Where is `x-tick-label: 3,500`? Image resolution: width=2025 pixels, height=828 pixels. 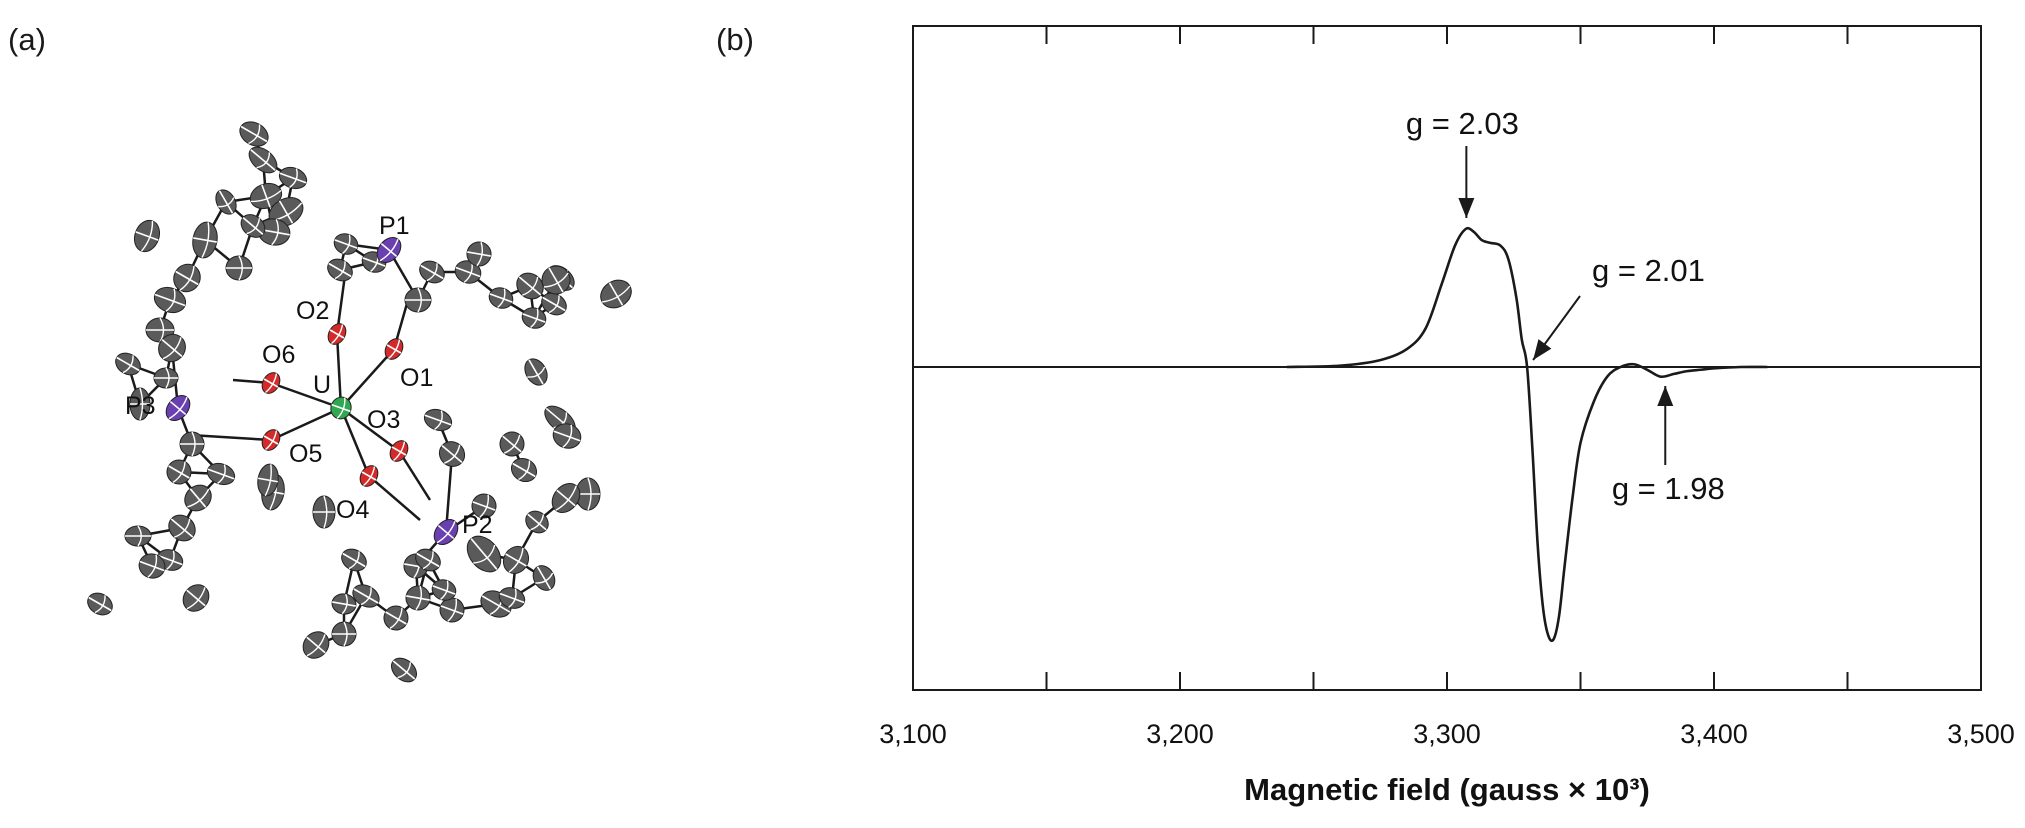
x-tick-label: 3,500 is located at coordinates (1981, 734).